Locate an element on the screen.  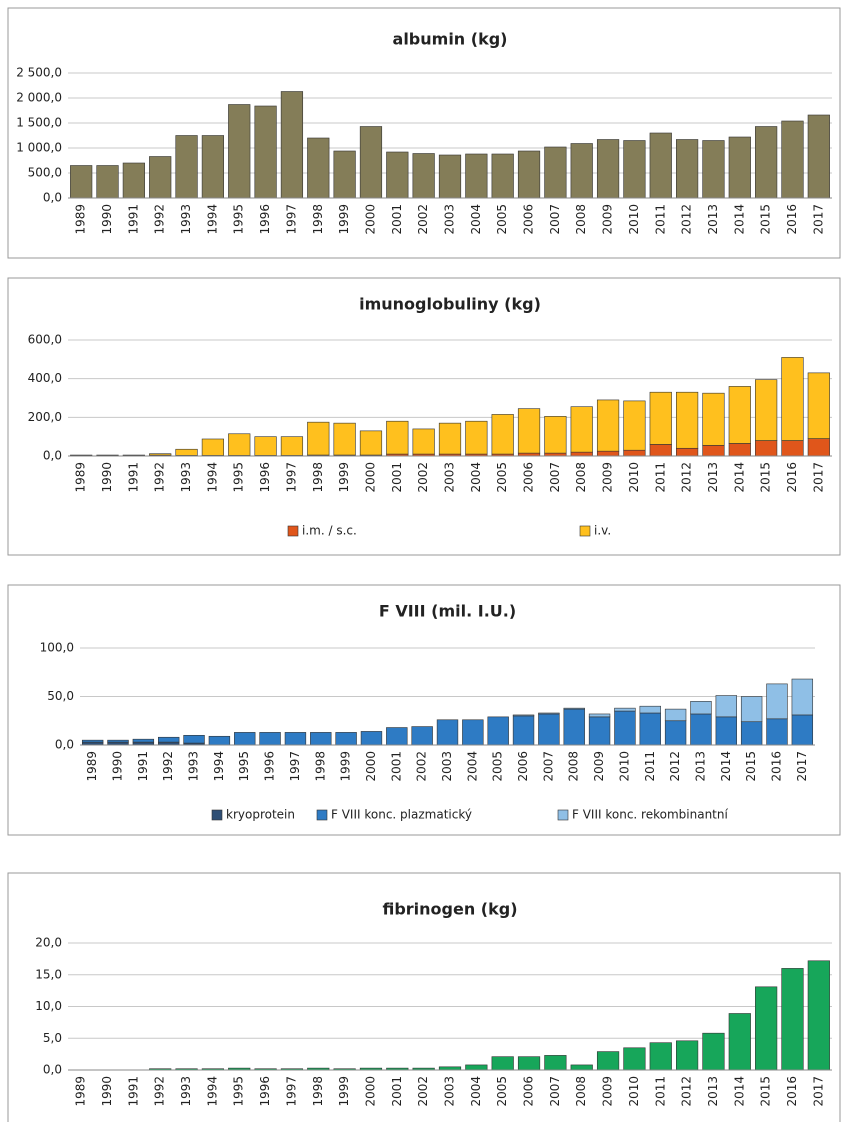
y-tick-label: 15,0 is located at coordinates (48, 974).